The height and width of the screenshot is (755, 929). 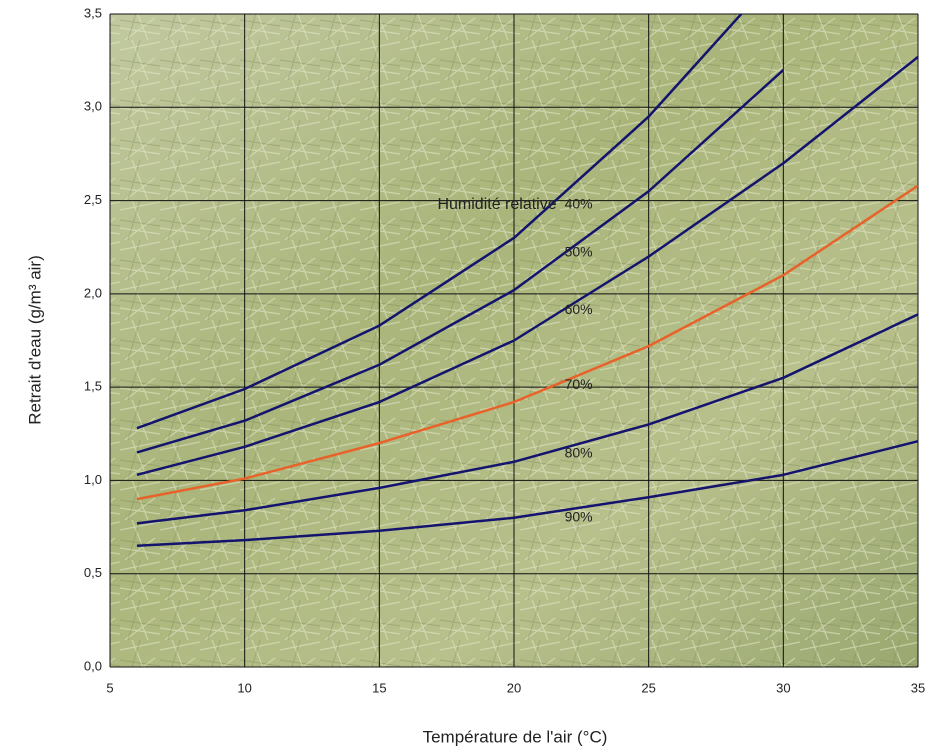 I want to click on x-axis-label: Température de l'air (°C), so click(x=515, y=736).